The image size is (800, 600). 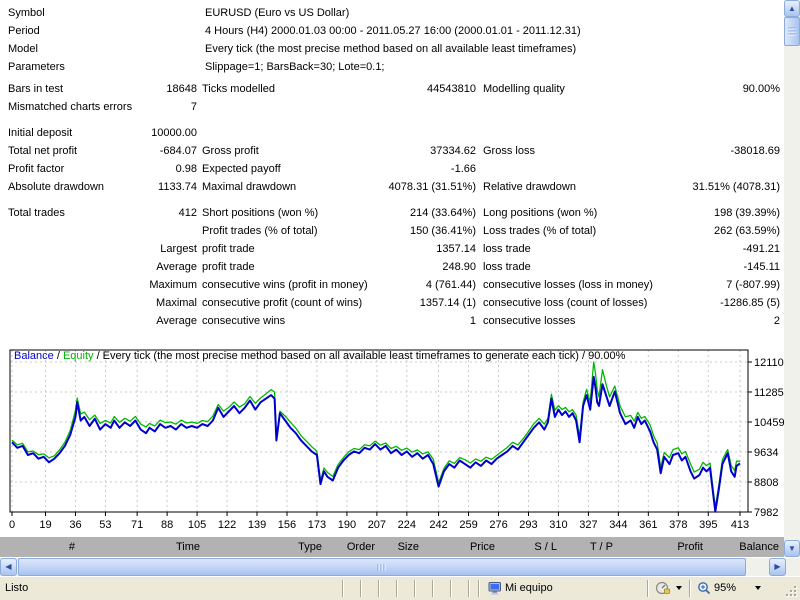 What do you see at coordinates (468, 525) in the screenshot?
I see `x-tick-label: 259` at bounding box center [468, 525].